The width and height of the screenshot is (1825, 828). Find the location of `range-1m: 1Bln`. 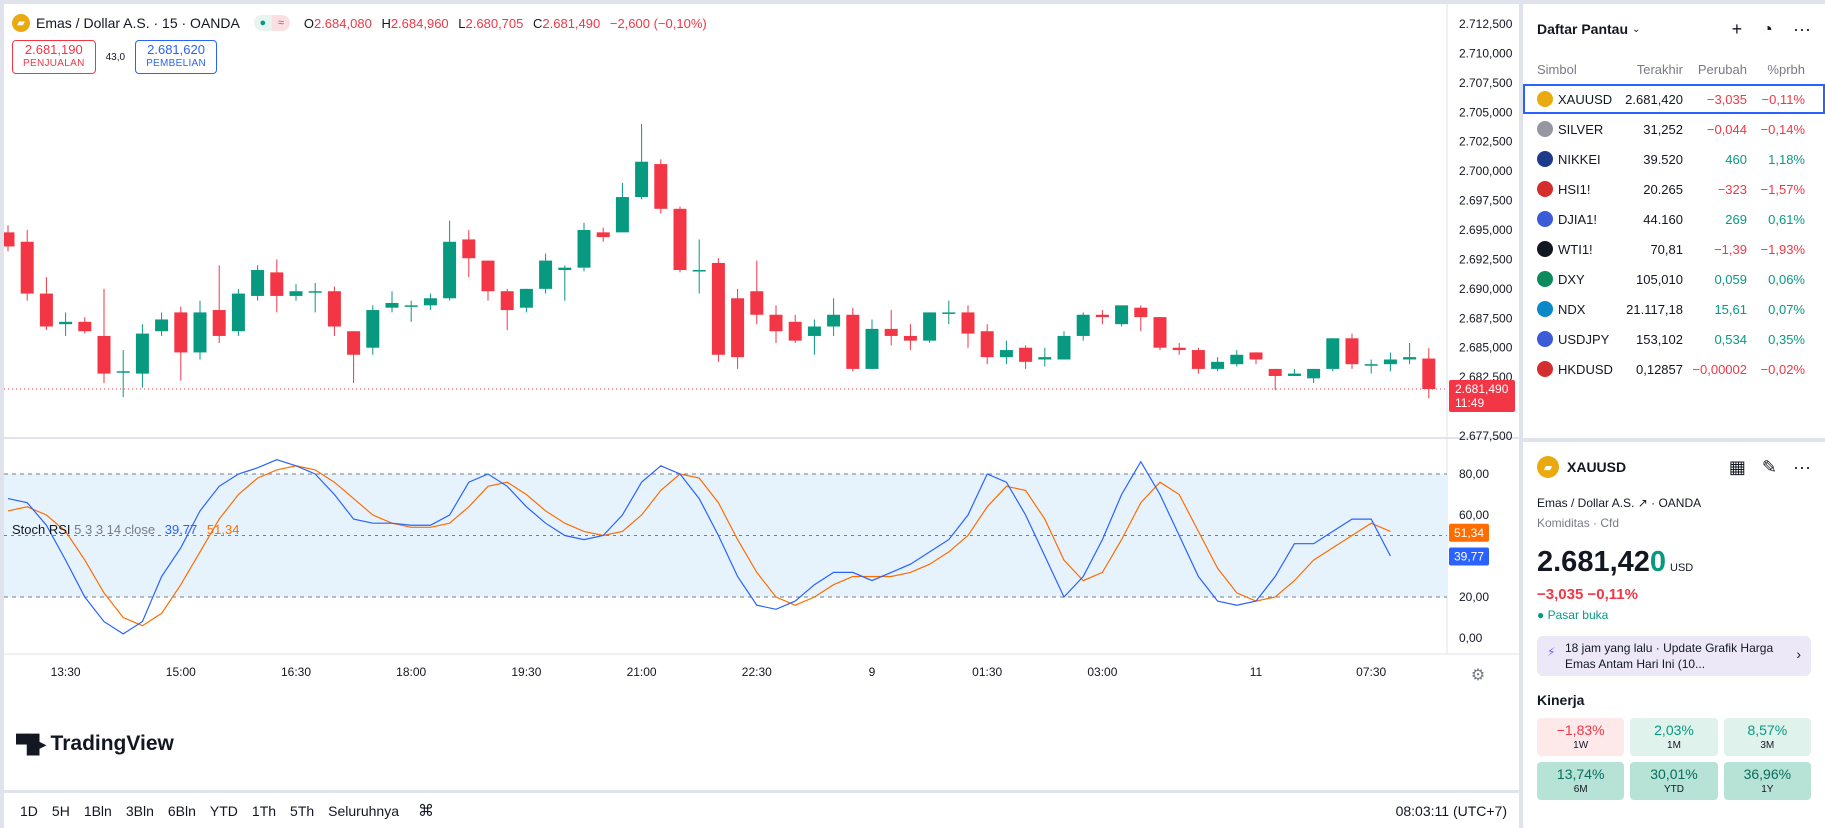

range-1m: 1Bln is located at coordinates (97, 810).